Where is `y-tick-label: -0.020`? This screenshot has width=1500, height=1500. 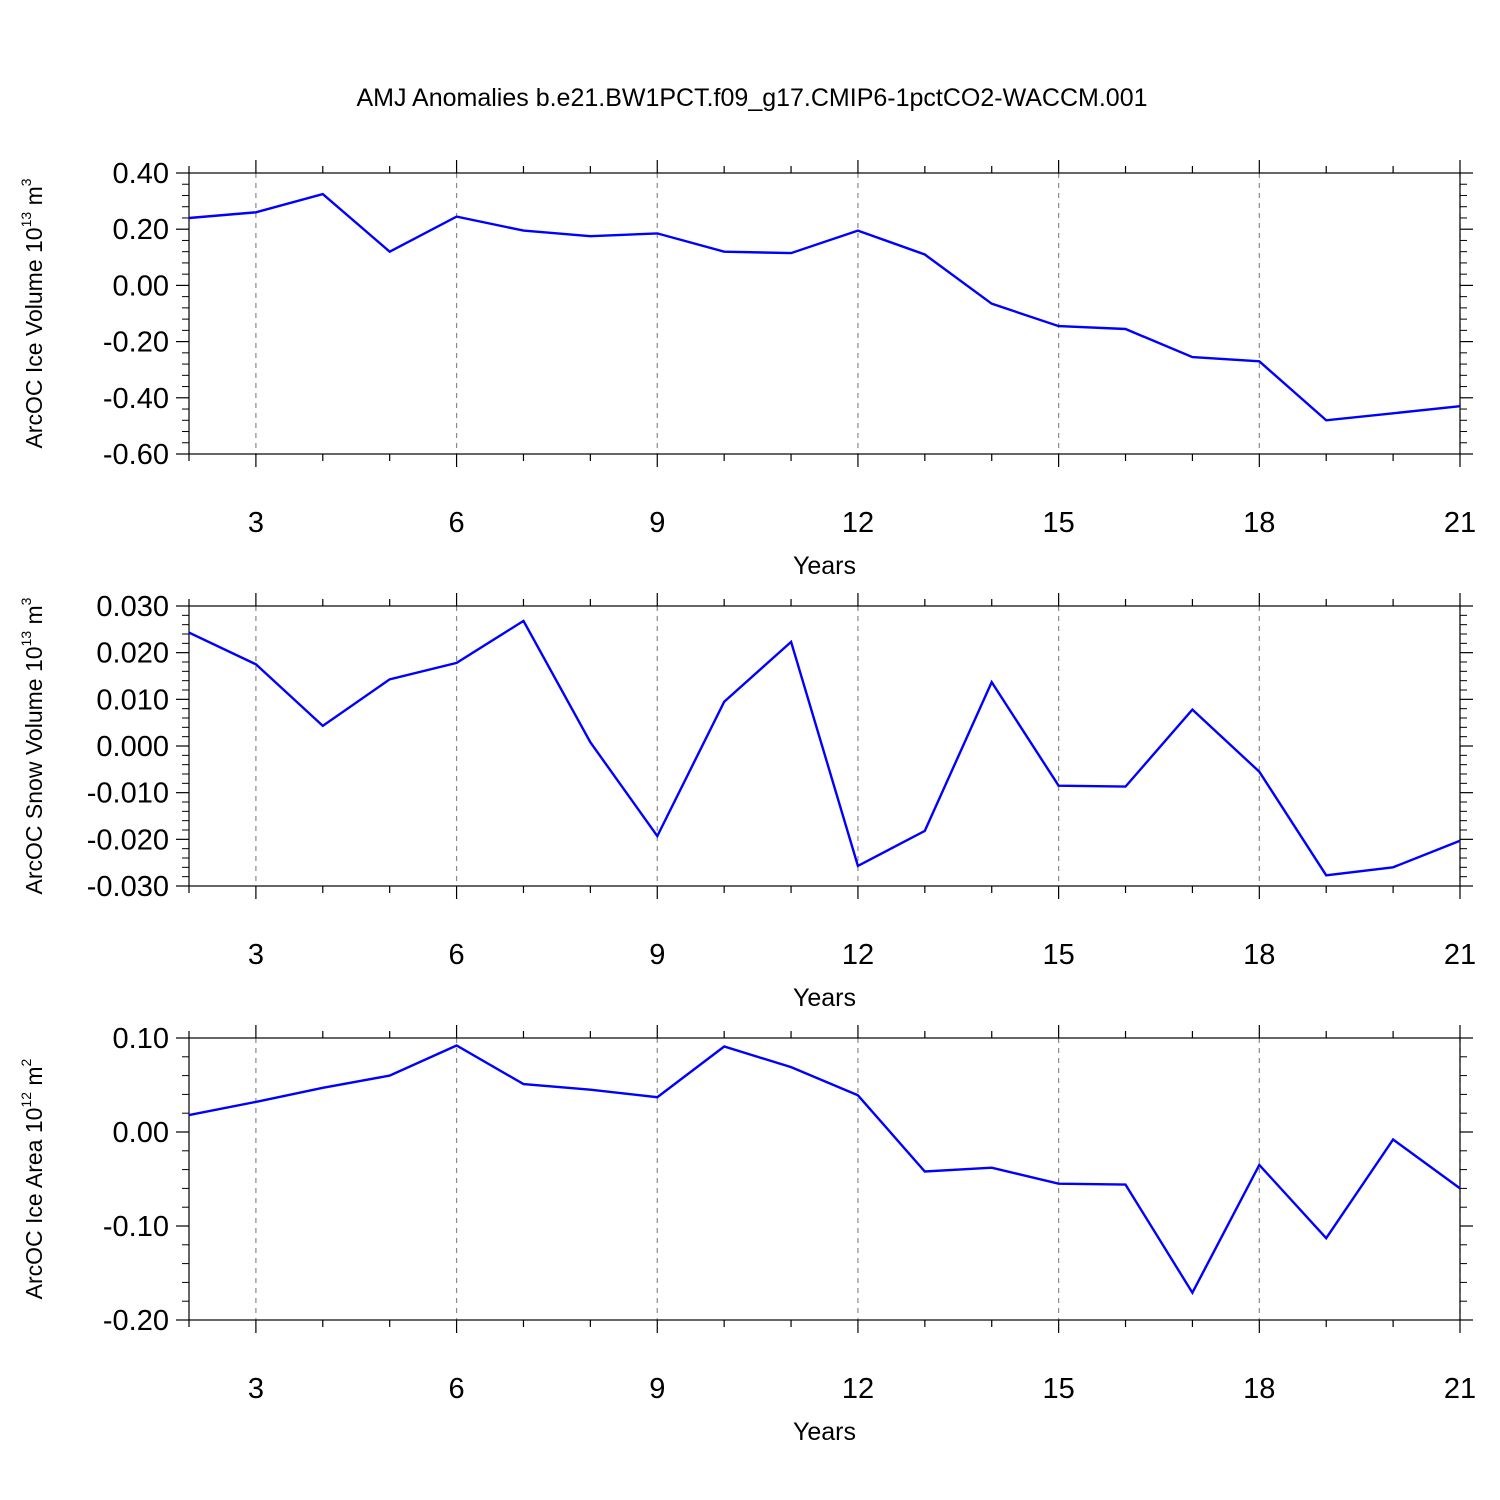
y-tick-label: -0.020 is located at coordinates (128, 840).